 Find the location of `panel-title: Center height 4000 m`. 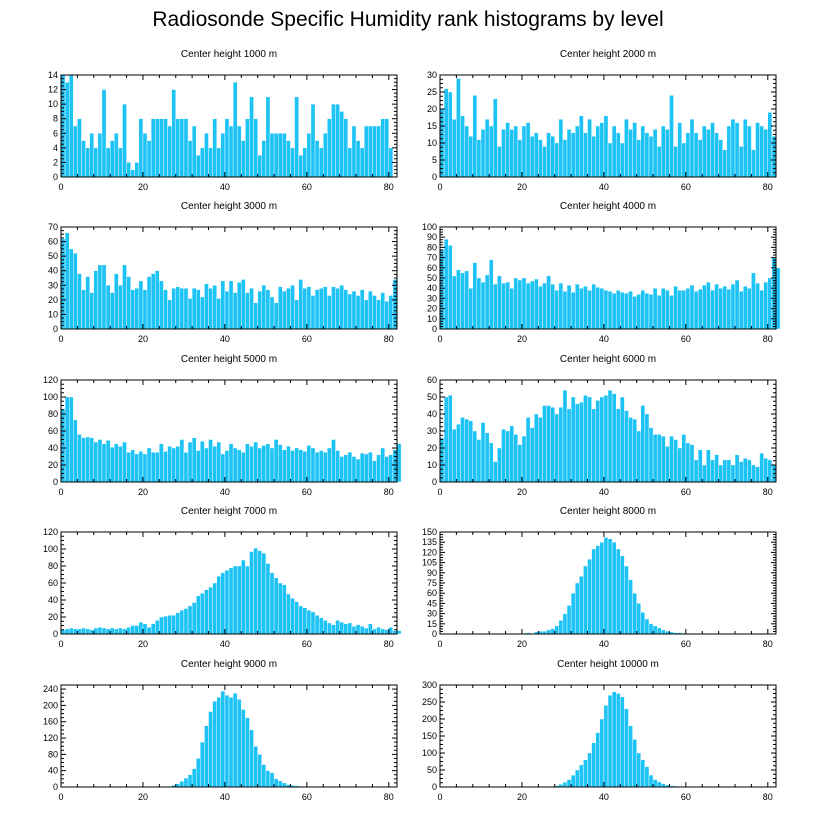

panel-title: Center height 4000 m is located at coordinates (608, 206).